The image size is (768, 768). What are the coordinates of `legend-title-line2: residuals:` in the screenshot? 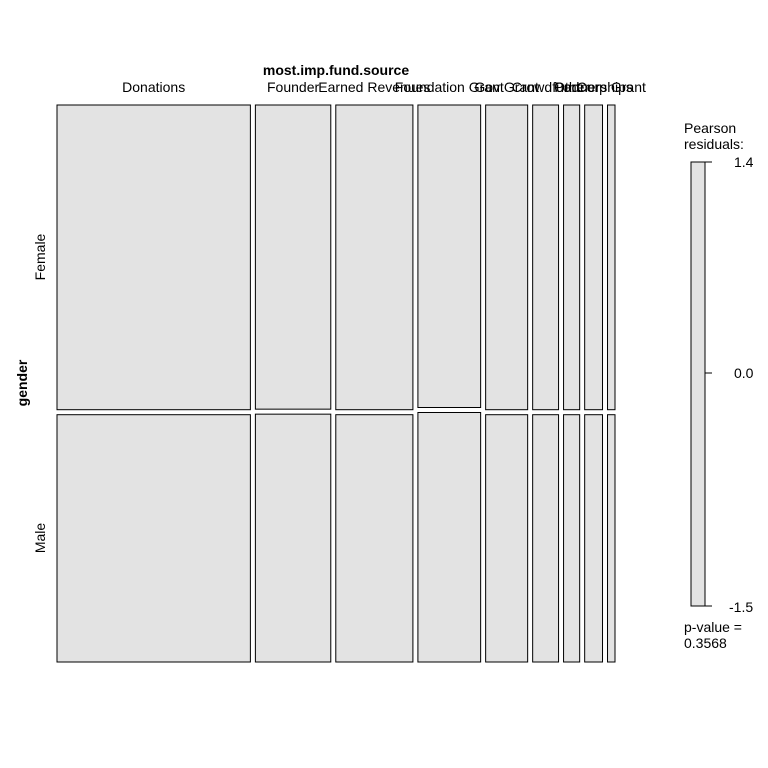 It's located at (714, 144).